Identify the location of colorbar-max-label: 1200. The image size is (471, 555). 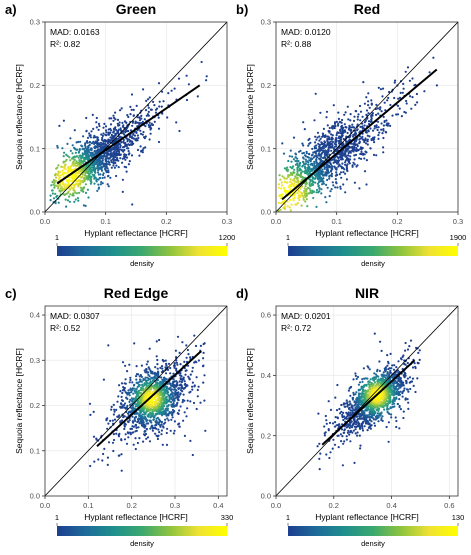
(227, 237).